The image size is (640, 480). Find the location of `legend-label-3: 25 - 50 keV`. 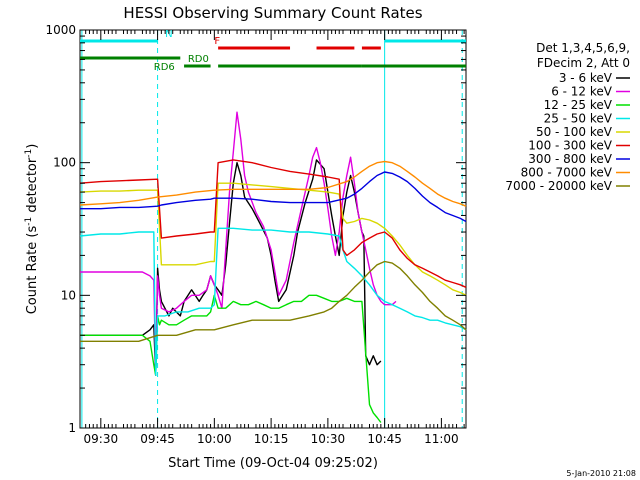

legend-label-3: 25 - 50 keV is located at coordinates (578, 119).